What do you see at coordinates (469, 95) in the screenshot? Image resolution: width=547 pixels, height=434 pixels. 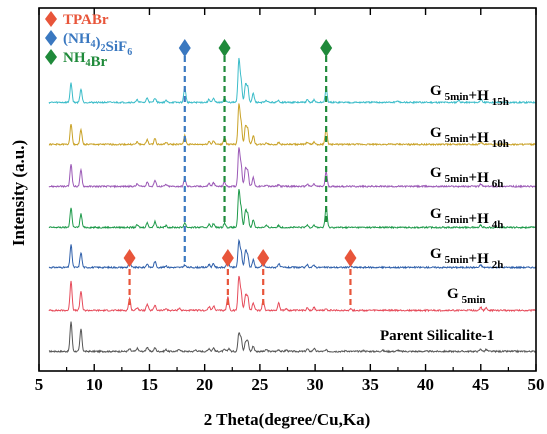 I see `series-label-6: G 5min+H 15h` at bounding box center [469, 95].